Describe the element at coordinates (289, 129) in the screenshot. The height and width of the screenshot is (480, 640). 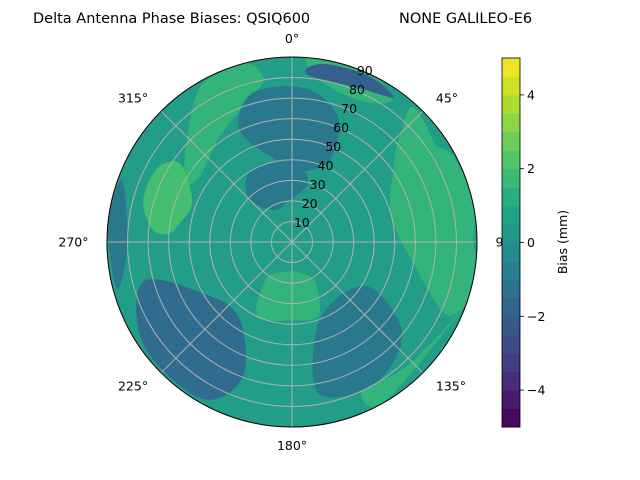
I see `contour-north-low` at that location.